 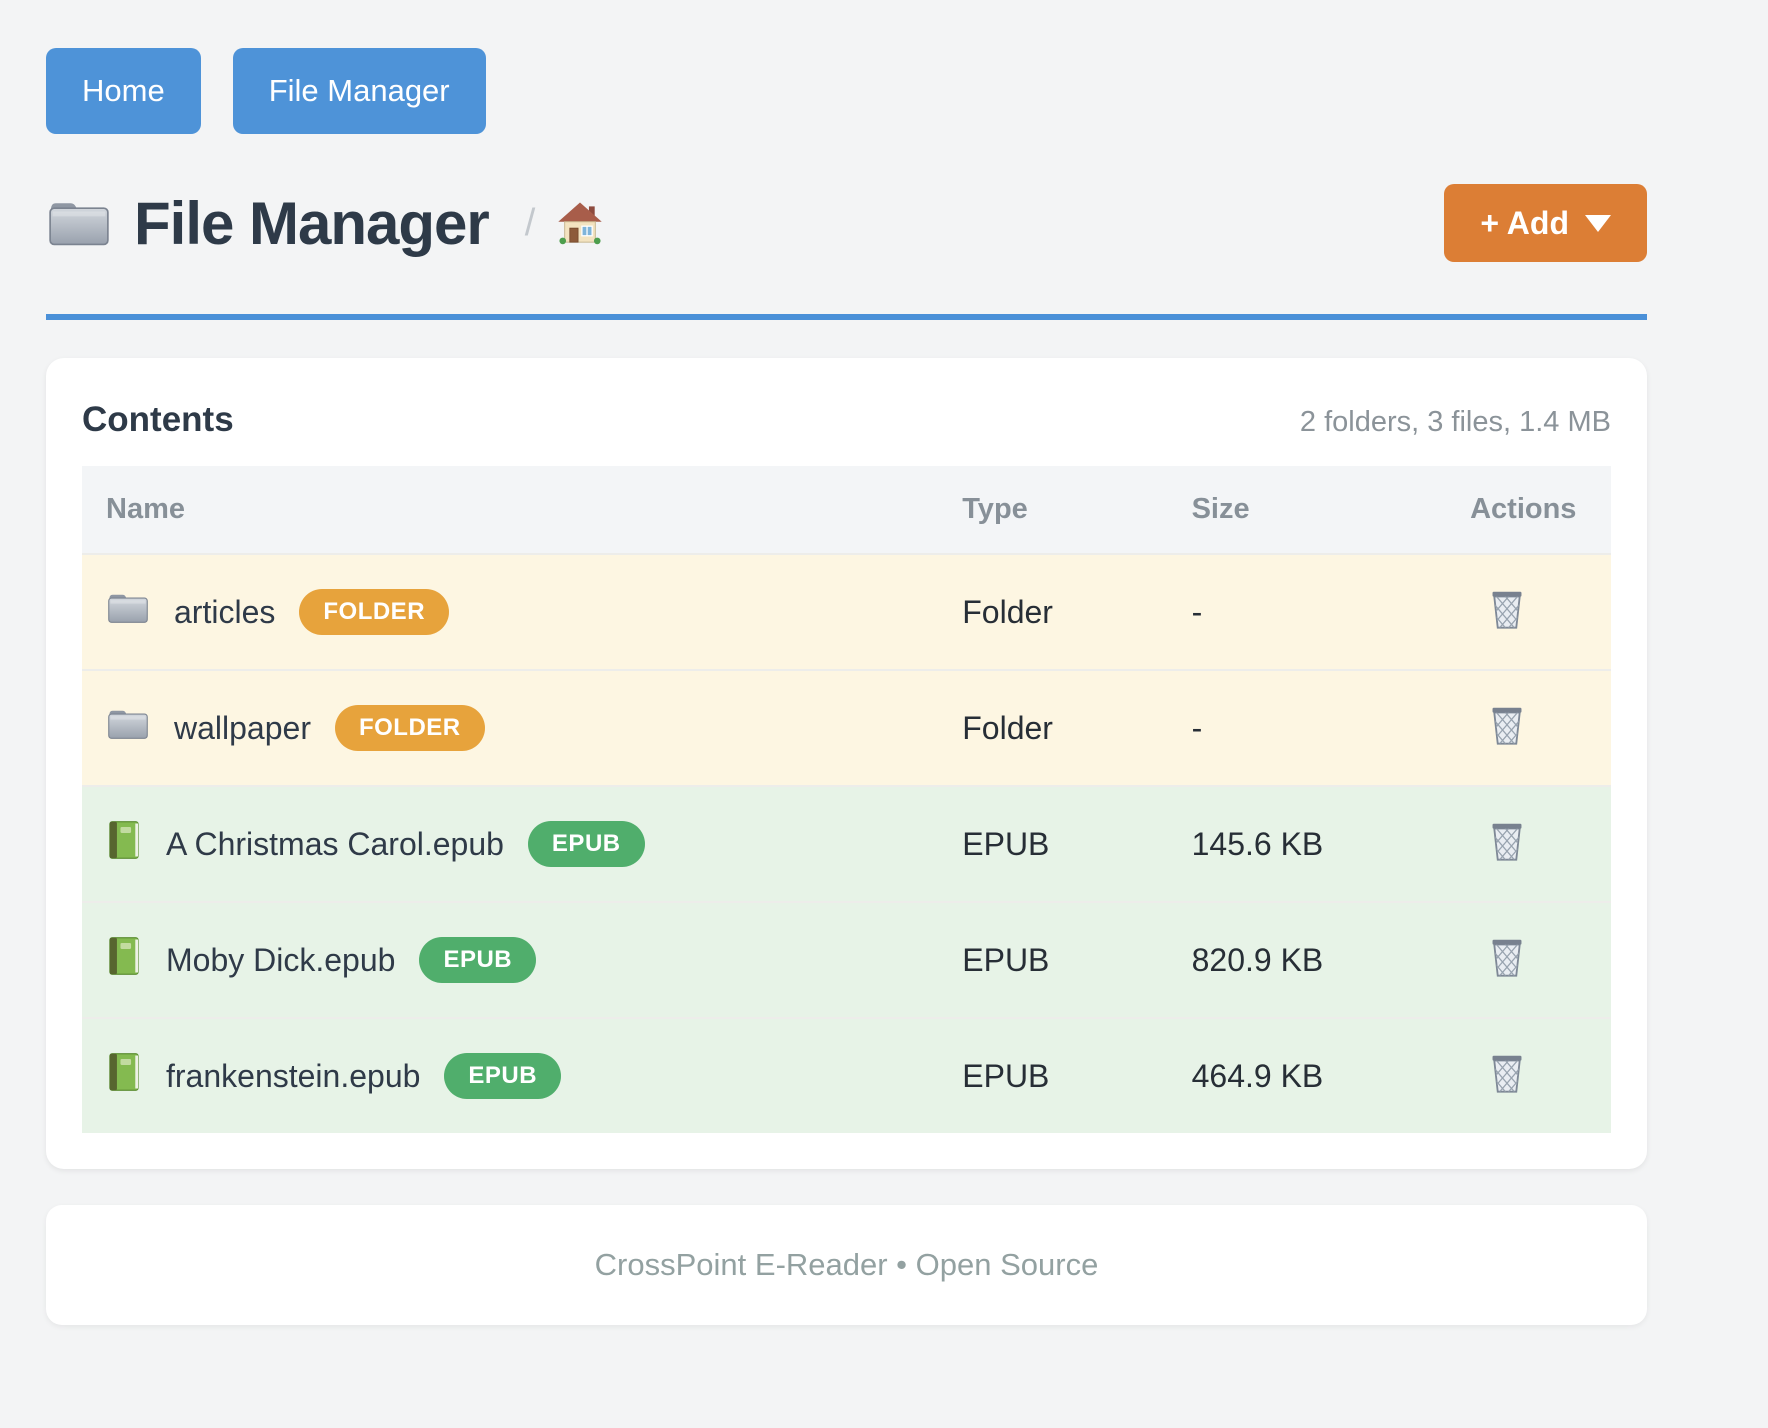 What do you see at coordinates (281, 959) in the screenshot?
I see `file-name: Moby Dick.epub` at bounding box center [281, 959].